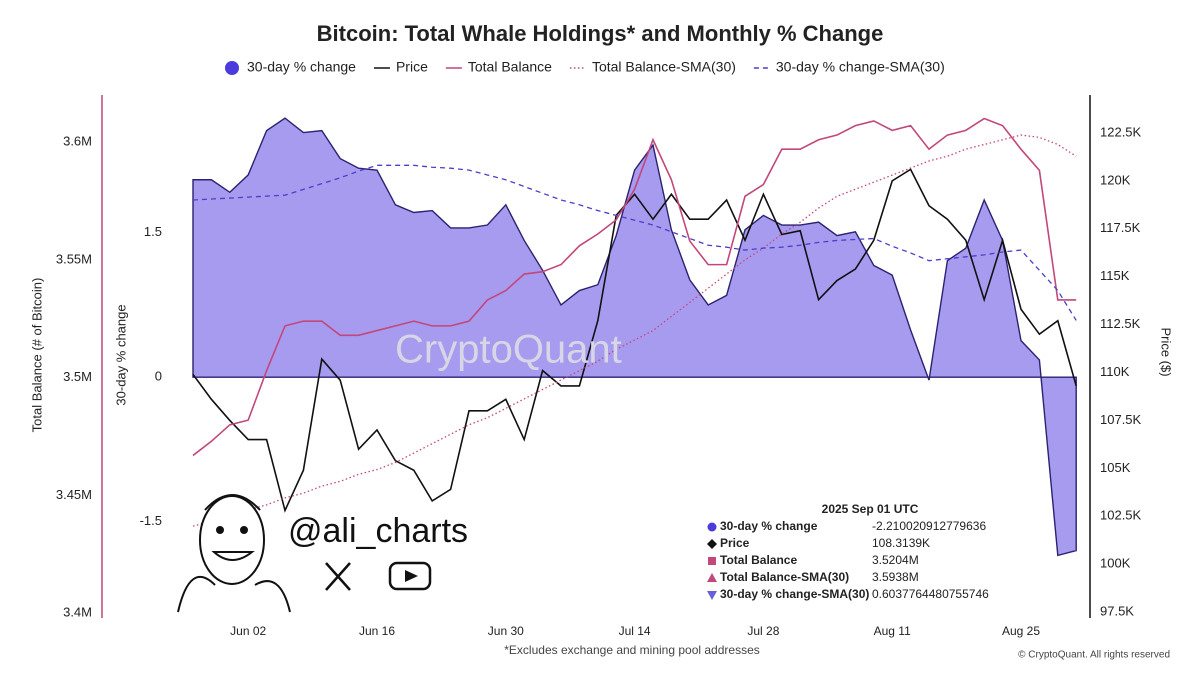  I want to click on y3-tick-label: 100K, so click(1115, 563).